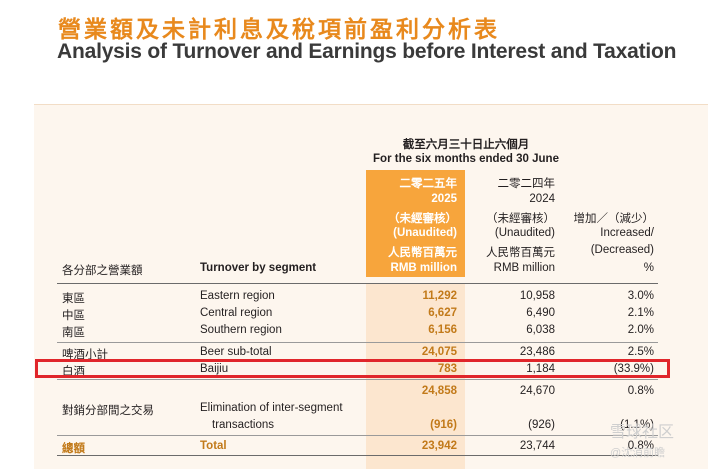 The image size is (708, 469). What do you see at coordinates (425, 233) in the screenshot?
I see `col-2025-unaudited: (Unaudited)` at bounding box center [425, 233].